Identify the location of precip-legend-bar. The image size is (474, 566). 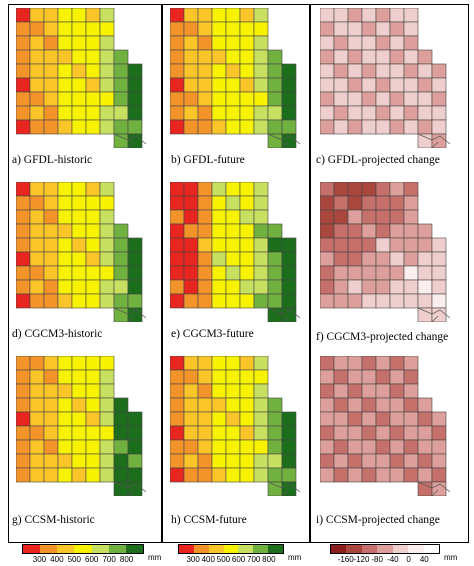
(83, 549).